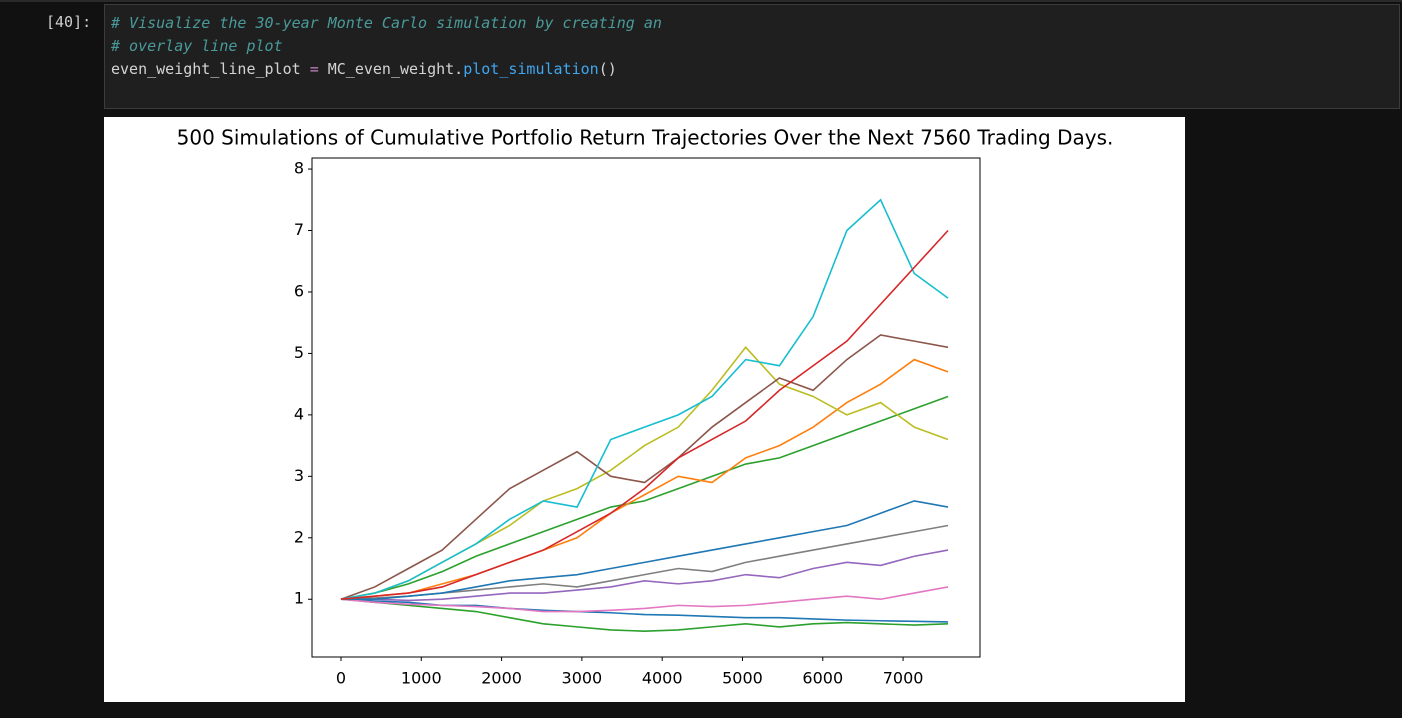 This screenshot has width=1402, height=718. I want to click on y-tick-label: 4, so click(299, 413).